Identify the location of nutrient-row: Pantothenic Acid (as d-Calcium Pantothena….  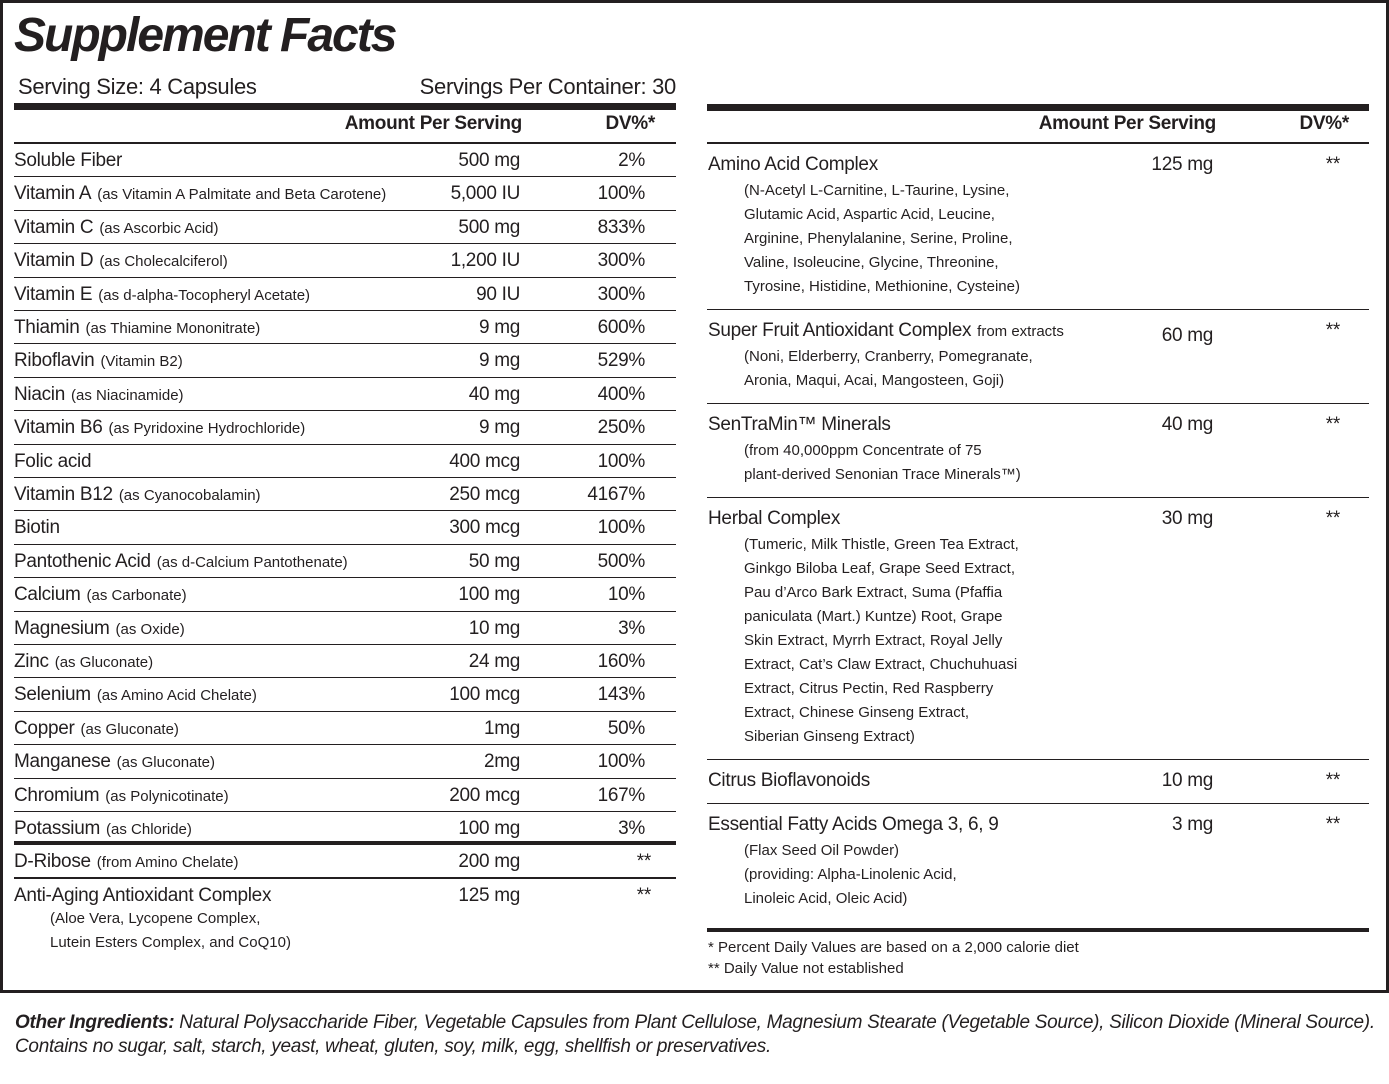
(345, 562).